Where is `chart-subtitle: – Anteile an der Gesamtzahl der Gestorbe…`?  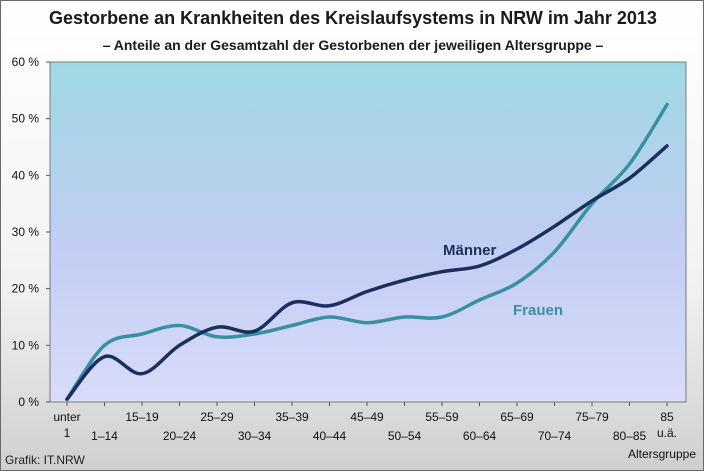 chart-subtitle: – Anteile an der Gesamtzahl der Gestorbe… is located at coordinates (353, 45).